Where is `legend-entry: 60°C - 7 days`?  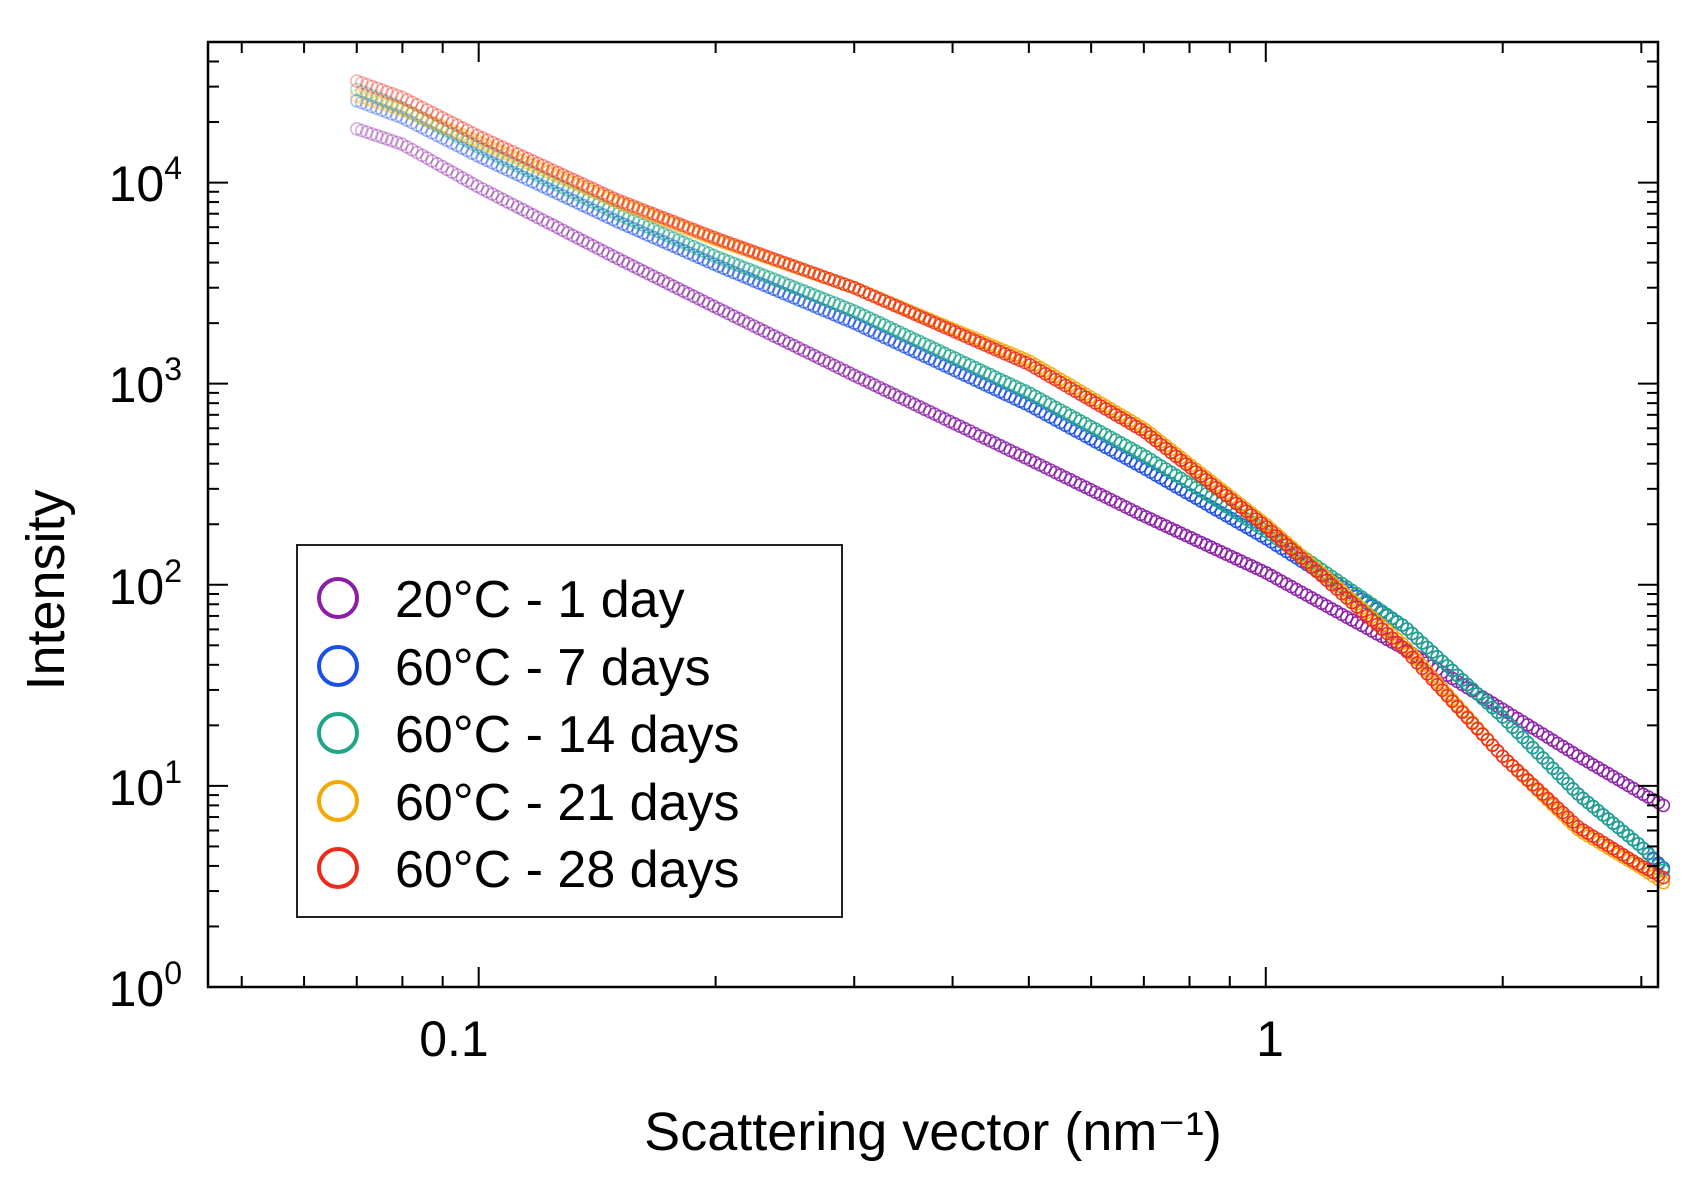 legend-entry: 60°C - 7 days is located at coordinates (514, 668).